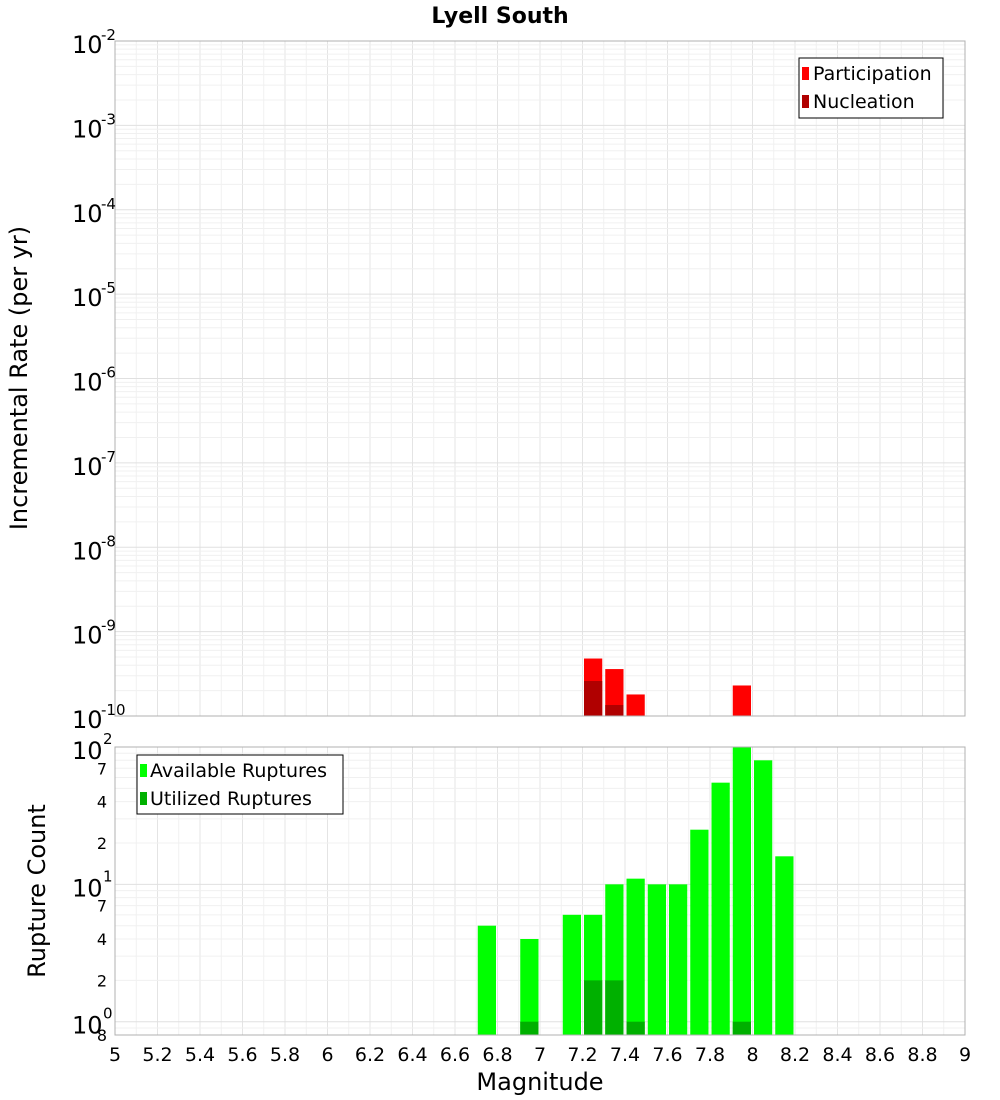 The image size is (1000, 1100). I want to click on top-y-tick-exponent: -8, so click(108, 541).